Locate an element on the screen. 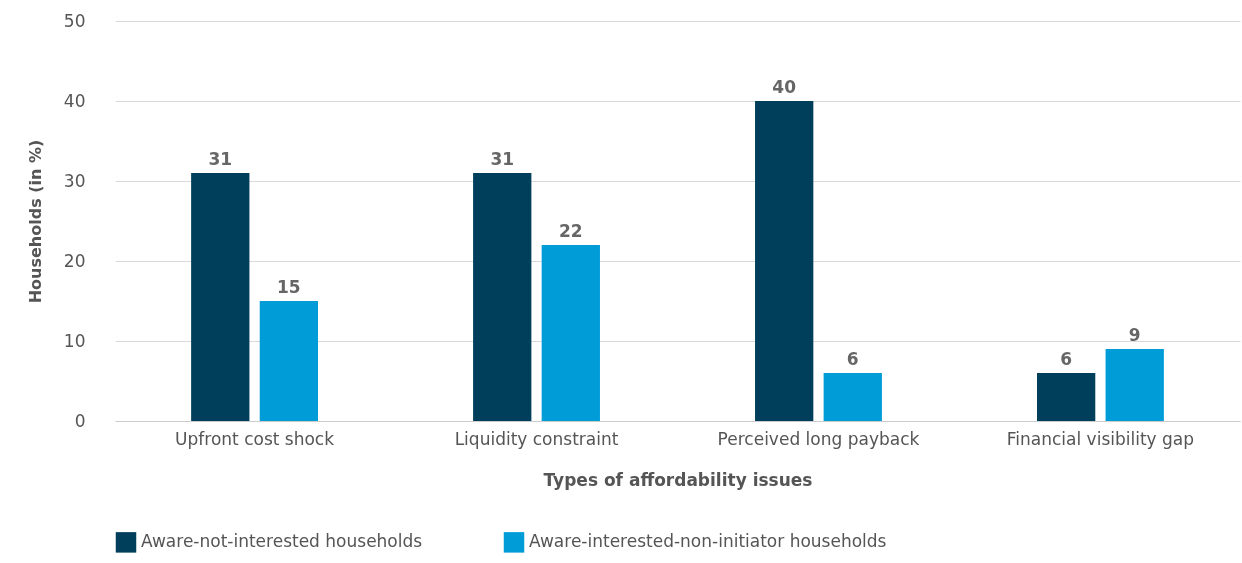 The image size is (1242, 563). x-tick-label: Liquidity constraint is located at coordinates (536, 438).